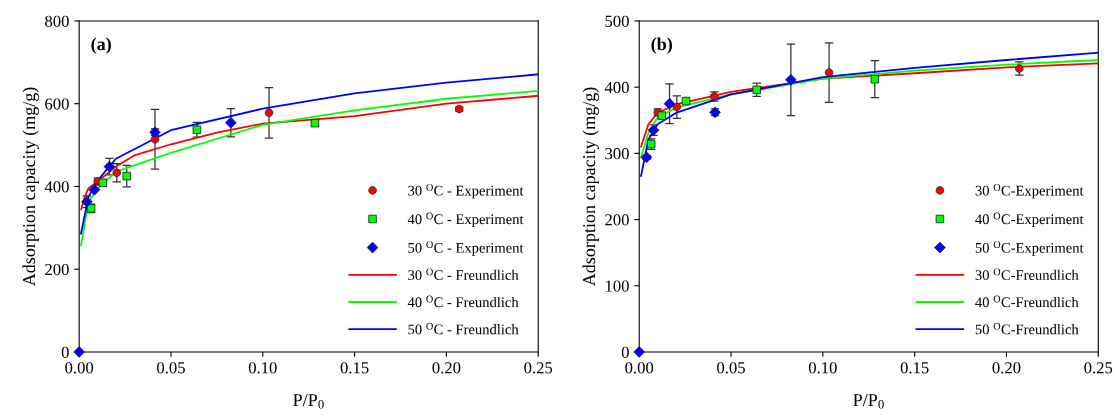  I want to click on line-series, so click(309, 152).